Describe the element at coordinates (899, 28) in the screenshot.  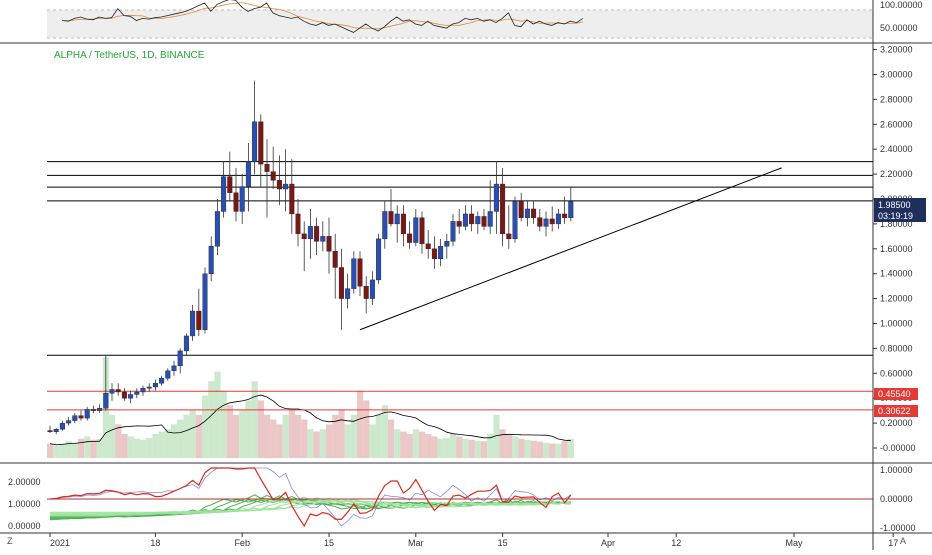
I see `rsi-tick-label: 50.00000` at that location.